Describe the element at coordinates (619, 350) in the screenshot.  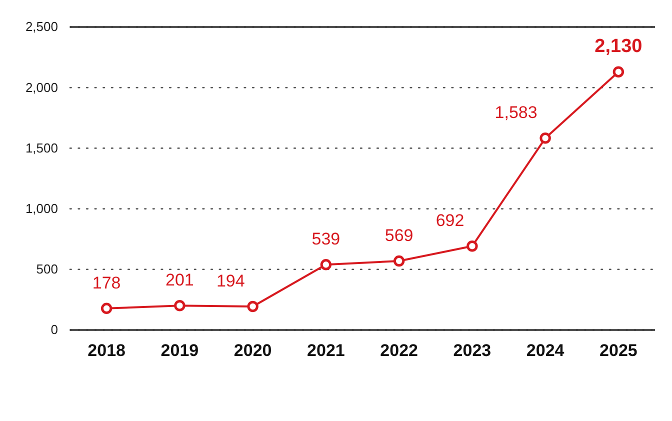
I see `x-tick-label: 2025` at that location.